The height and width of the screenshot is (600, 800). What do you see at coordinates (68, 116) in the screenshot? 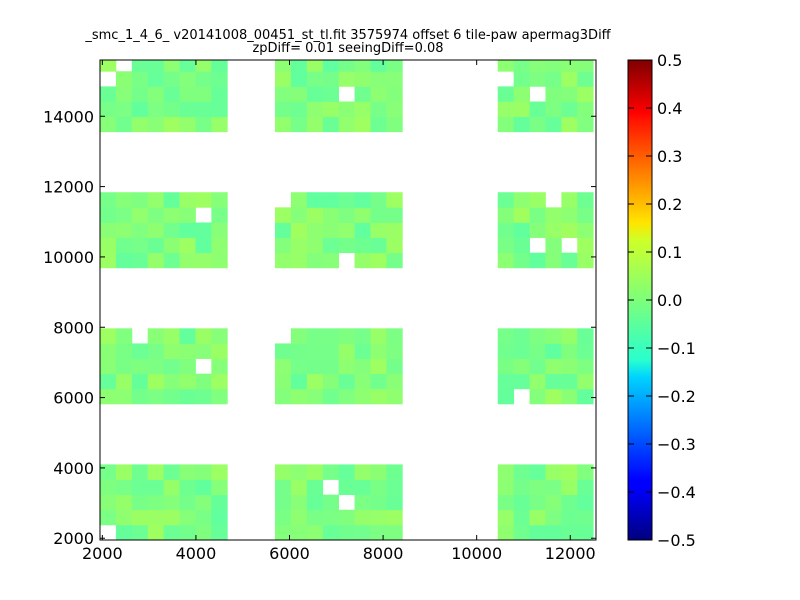
I see `y-tick-label: 14000` at bounding box center [68, 116].